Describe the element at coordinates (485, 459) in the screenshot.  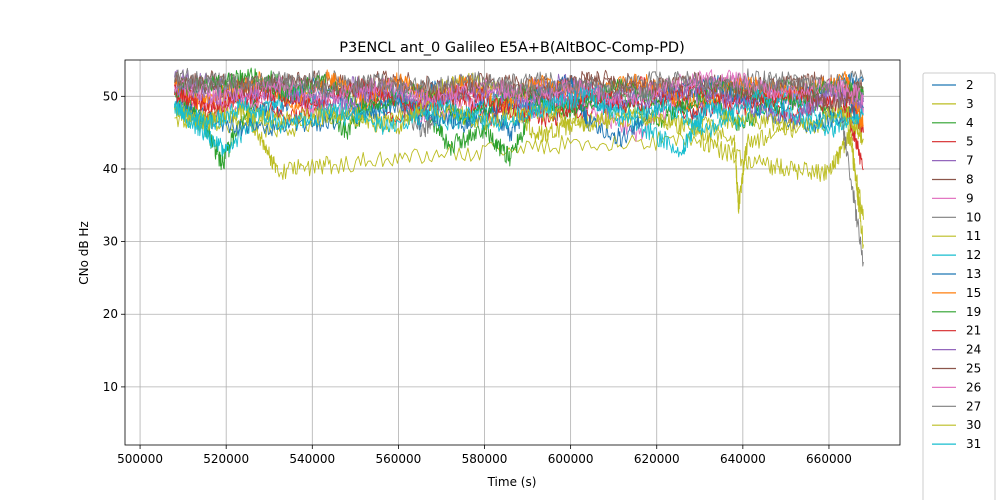
I see `x-tick-label: 580000` at that location.